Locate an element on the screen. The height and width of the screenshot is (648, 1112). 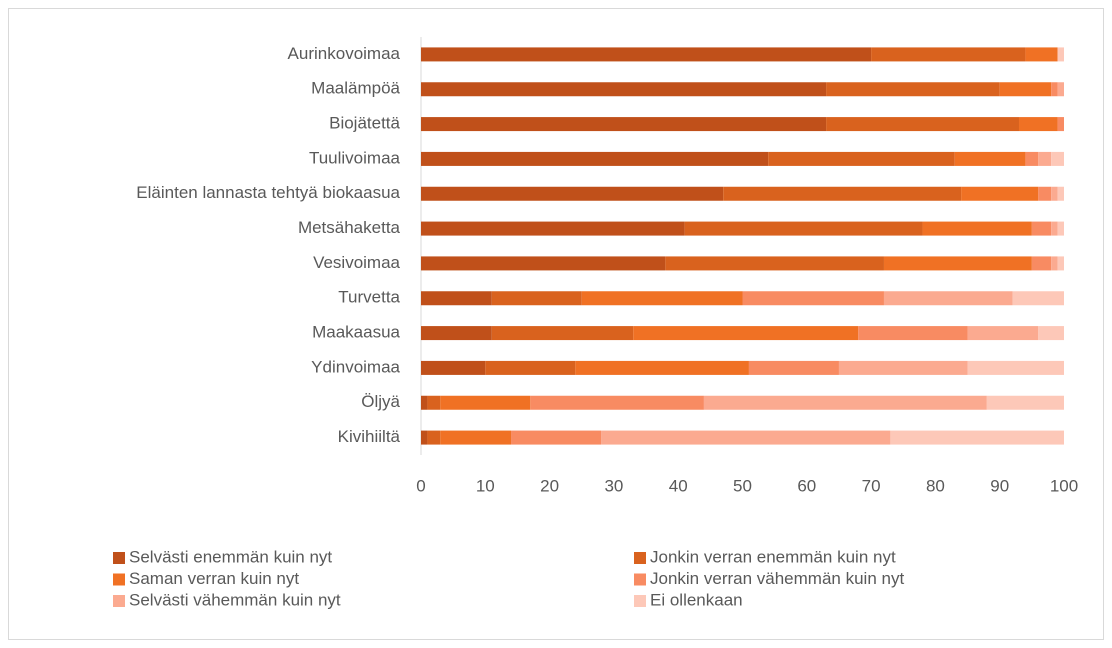
y-tick-label: Öljyä is located at coordinates (380, 401).